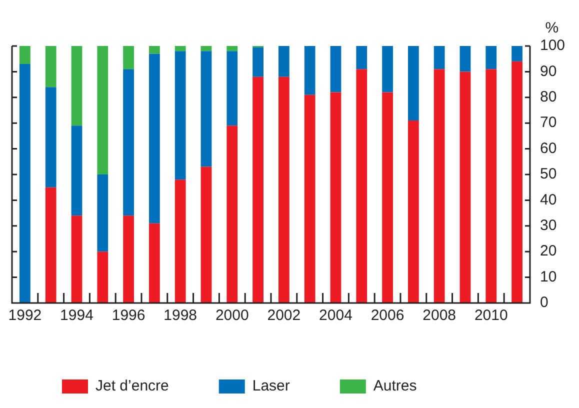 The width and height of the screenshot is (579, 408). I want to click on y-axis-title: %, so click(552, 28).